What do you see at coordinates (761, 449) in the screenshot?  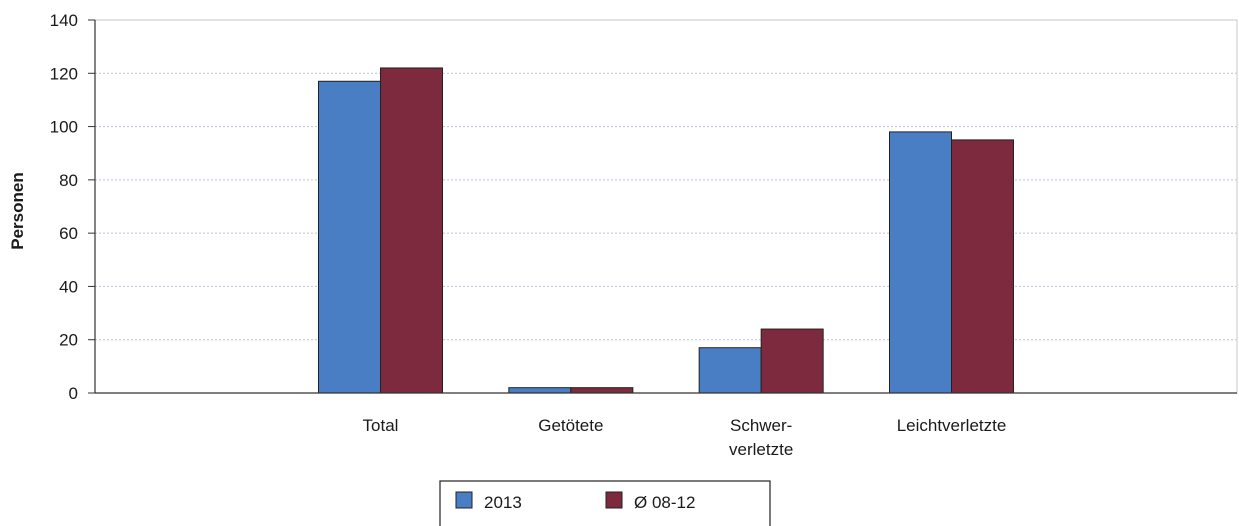 I see `category-label: verletzte` at bounding box center [761, 449].